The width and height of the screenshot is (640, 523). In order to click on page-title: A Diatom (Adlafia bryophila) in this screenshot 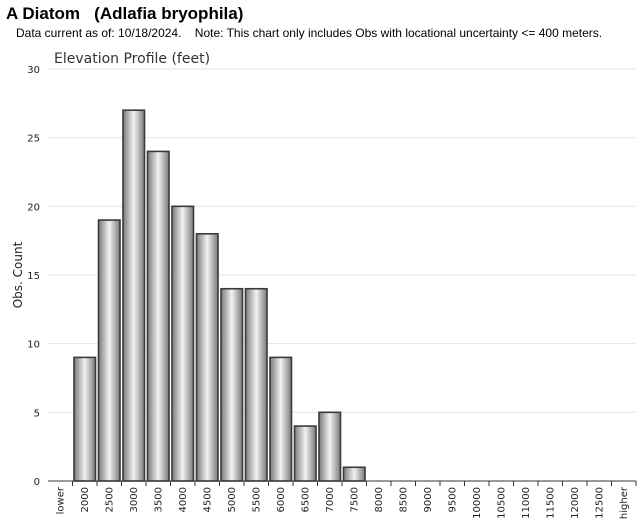, I will do `click(125, 13)`.